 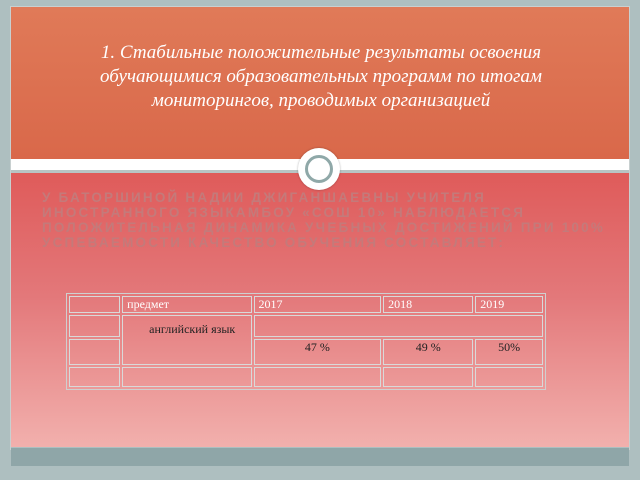 I want to click on value-2017: 47 %, so click(x=317, y=352).